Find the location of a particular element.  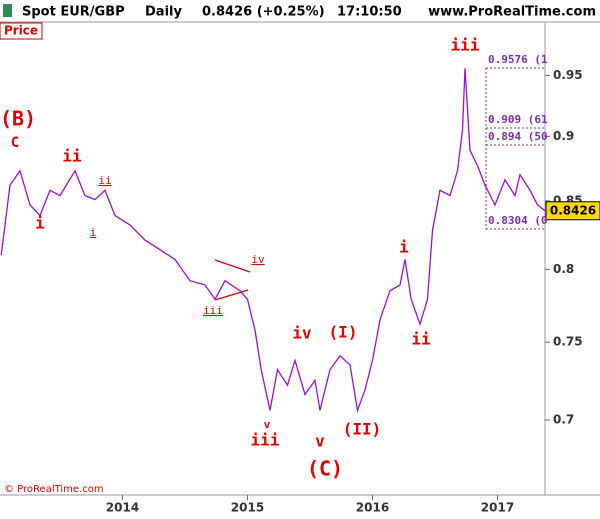

y-tick-label: 0.95 is located at coordinates (568, 75).